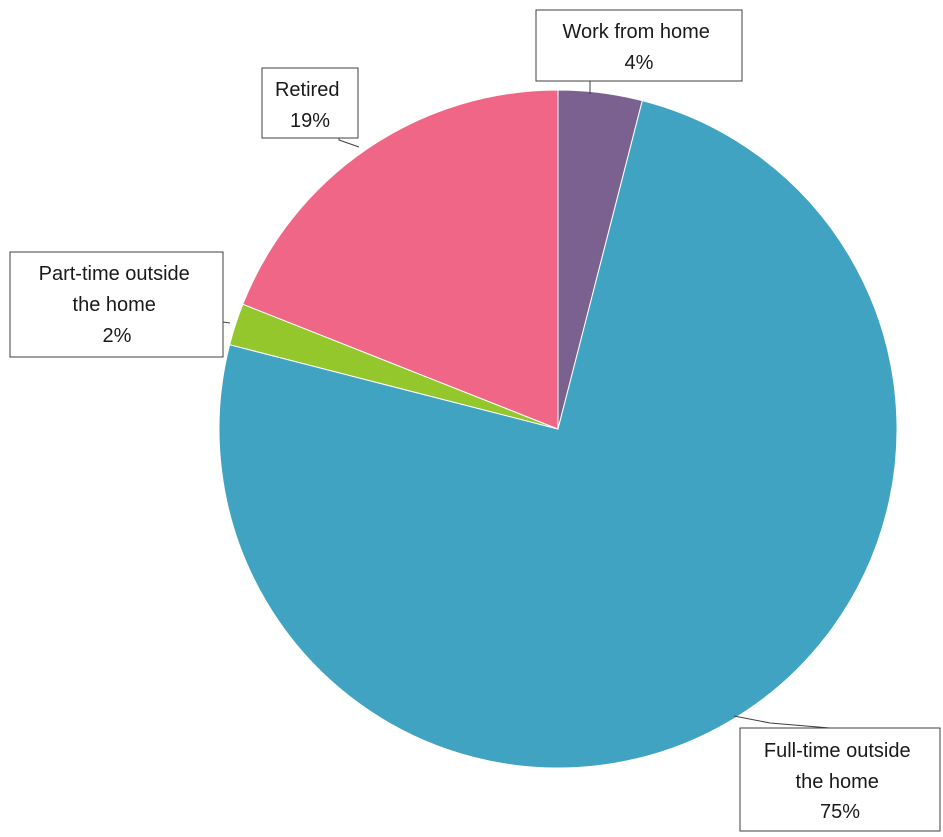 The width and height of the screenshot is (943, 837). I want to click on callout-full-time: Full-time outside the home 75%, so click(837, 773).